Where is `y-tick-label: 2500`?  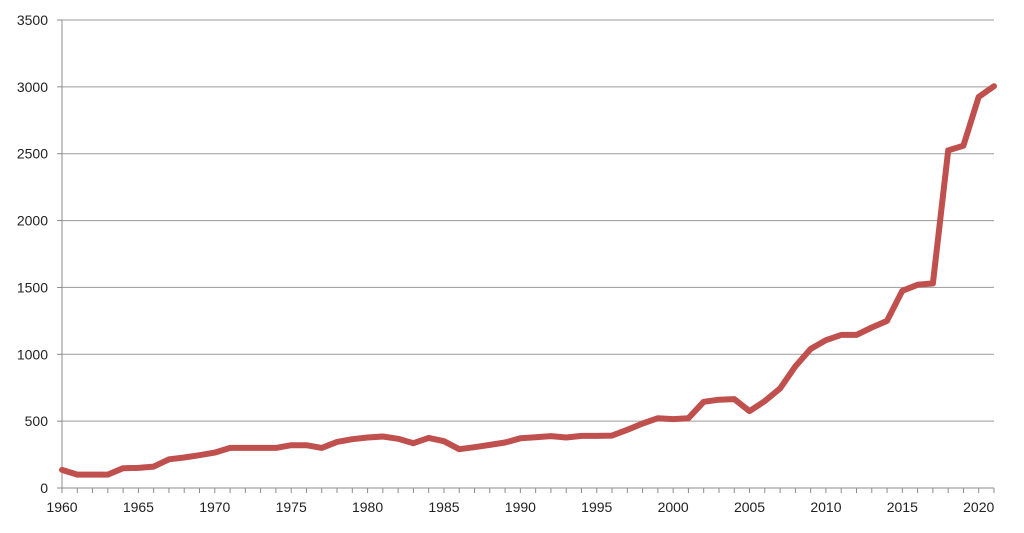
y-tick-label: 2500 is located at coordinates (32, 154).